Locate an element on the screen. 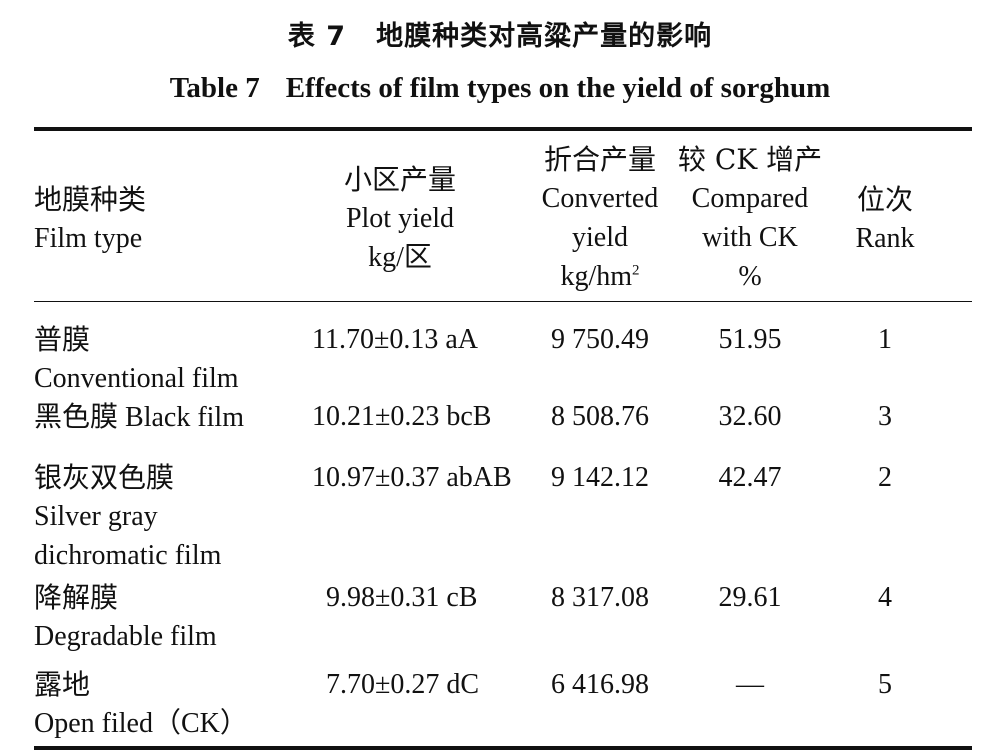  row-rank: 5 is located at coordinates (885, 684).